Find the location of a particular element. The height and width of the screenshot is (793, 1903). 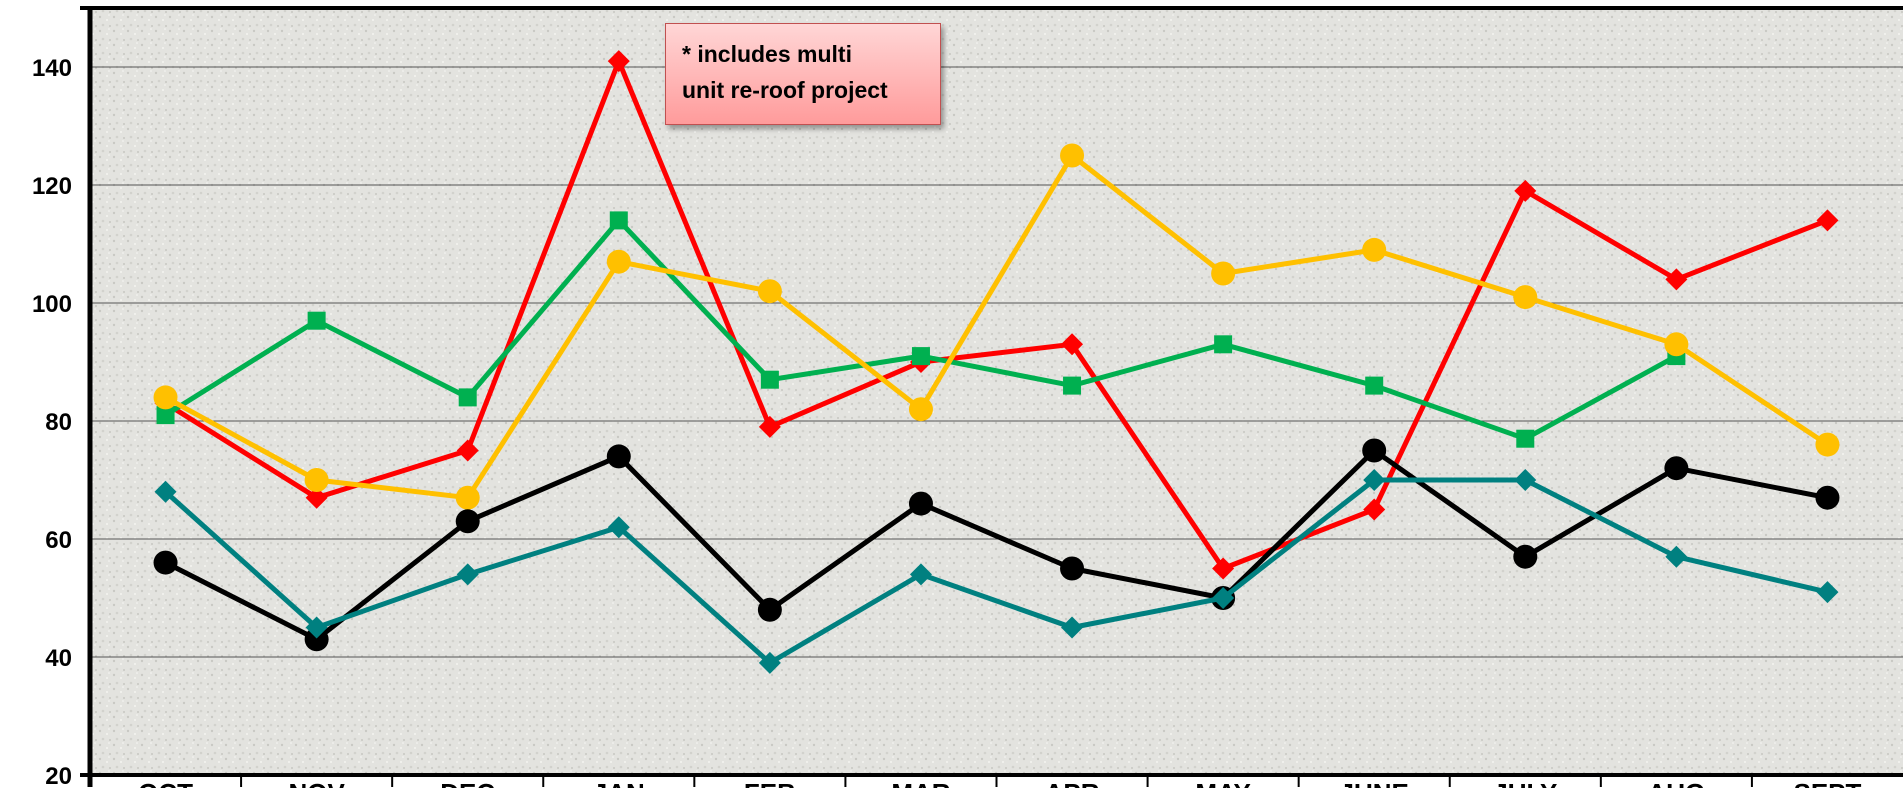

series-5-point-mar is located at coordinates (920, 574).